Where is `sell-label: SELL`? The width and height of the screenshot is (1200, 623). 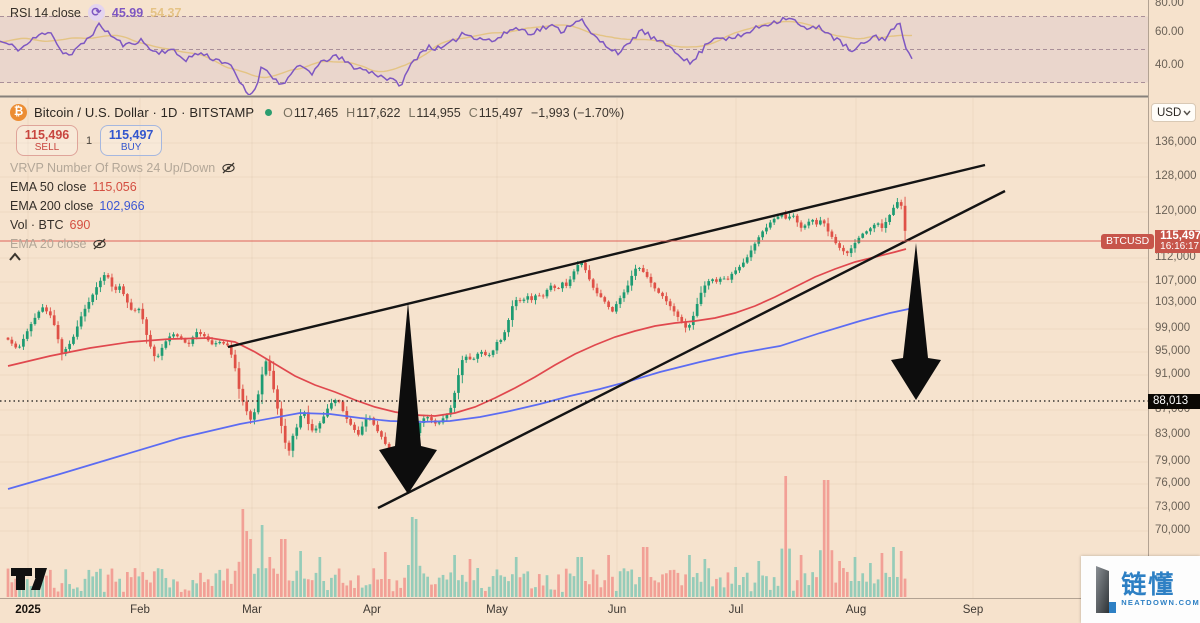
sell-label: SELL is located at coordinates (47, 147).